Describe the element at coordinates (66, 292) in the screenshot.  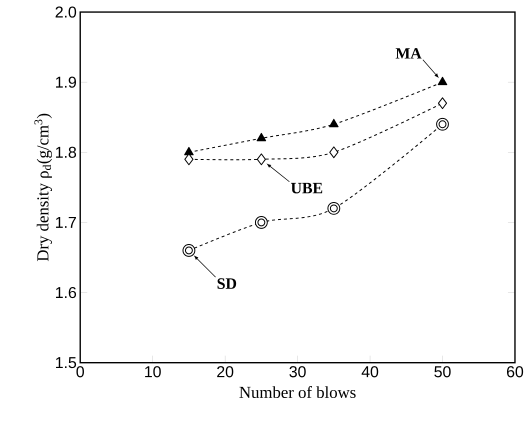
I see `y-tick-label: 1.6` at that location.